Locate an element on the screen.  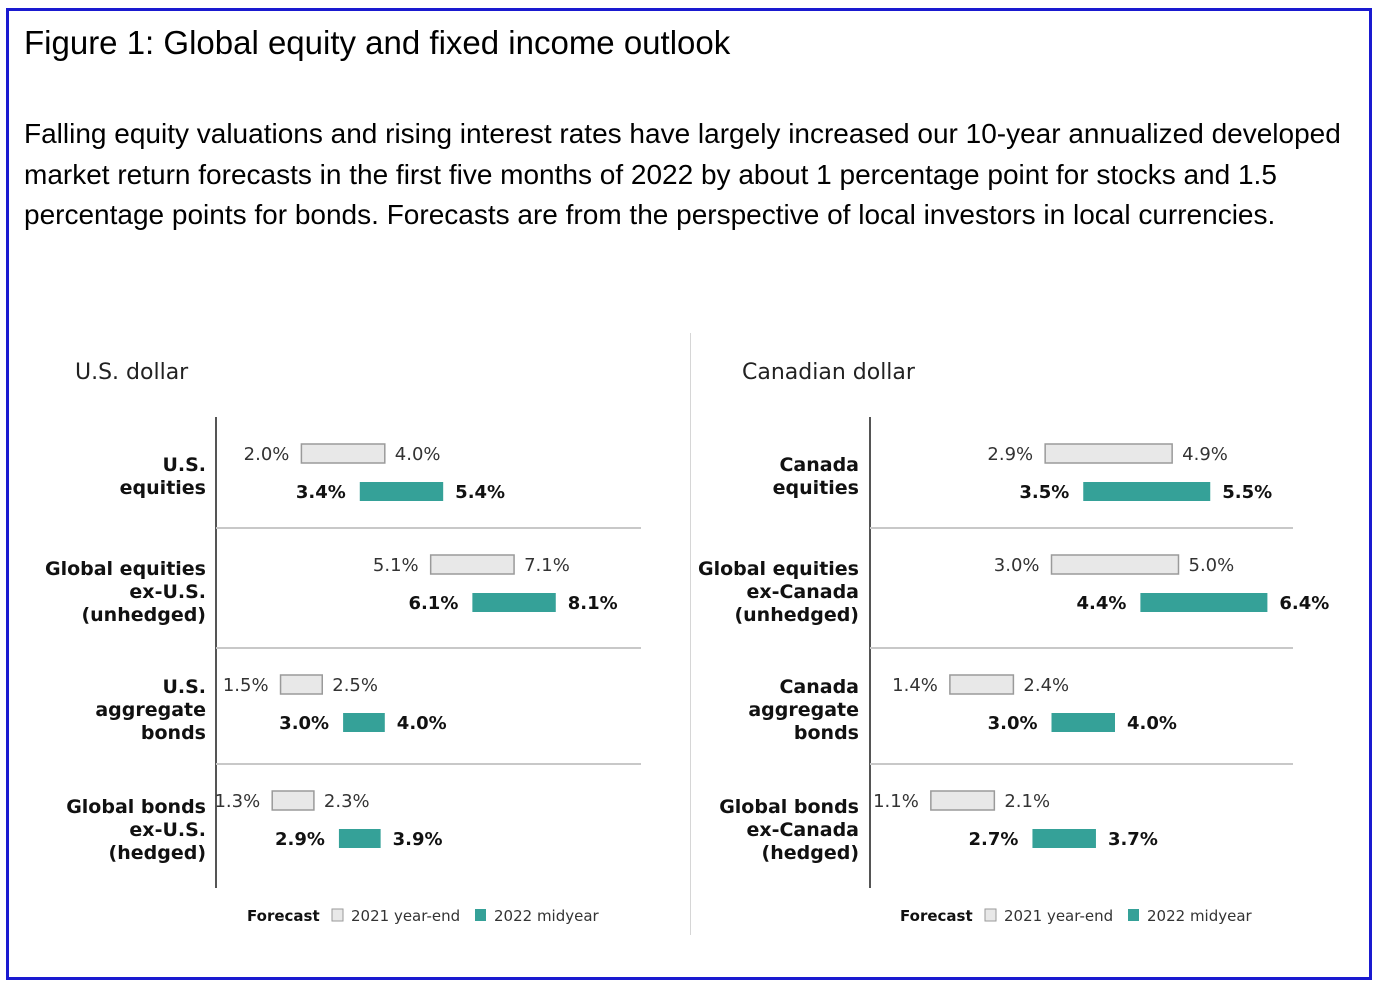
label-2022-high: 3.9% is located at coordinates (418, 839).